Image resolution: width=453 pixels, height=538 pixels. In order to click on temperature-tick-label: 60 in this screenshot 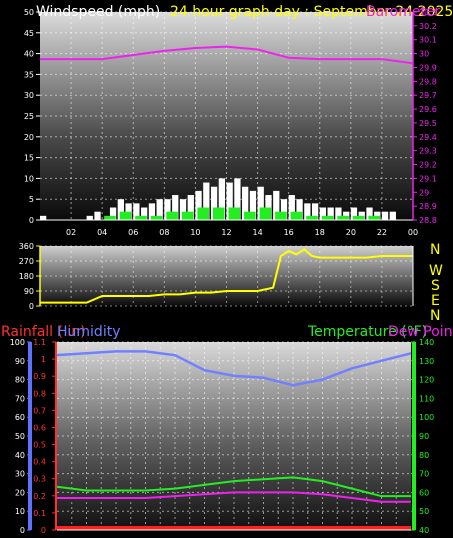, I will do `click(424, 492)`.